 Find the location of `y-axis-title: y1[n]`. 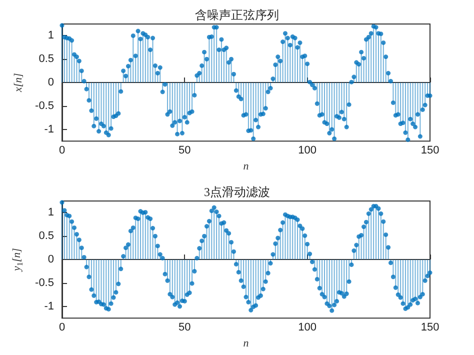

y-axis-title: y1[n] is located at coordinates (18, 260).